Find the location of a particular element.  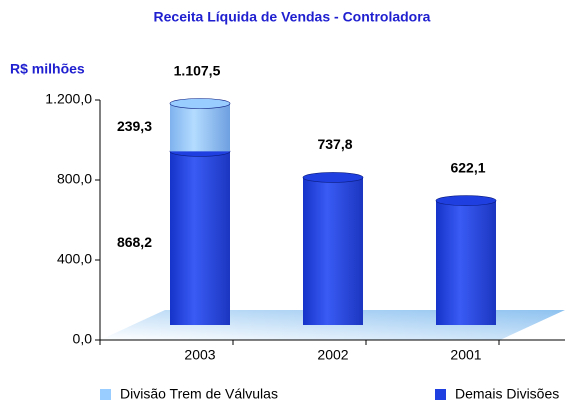

x-tick-label: 2002 is located at coordinates (332, 355).